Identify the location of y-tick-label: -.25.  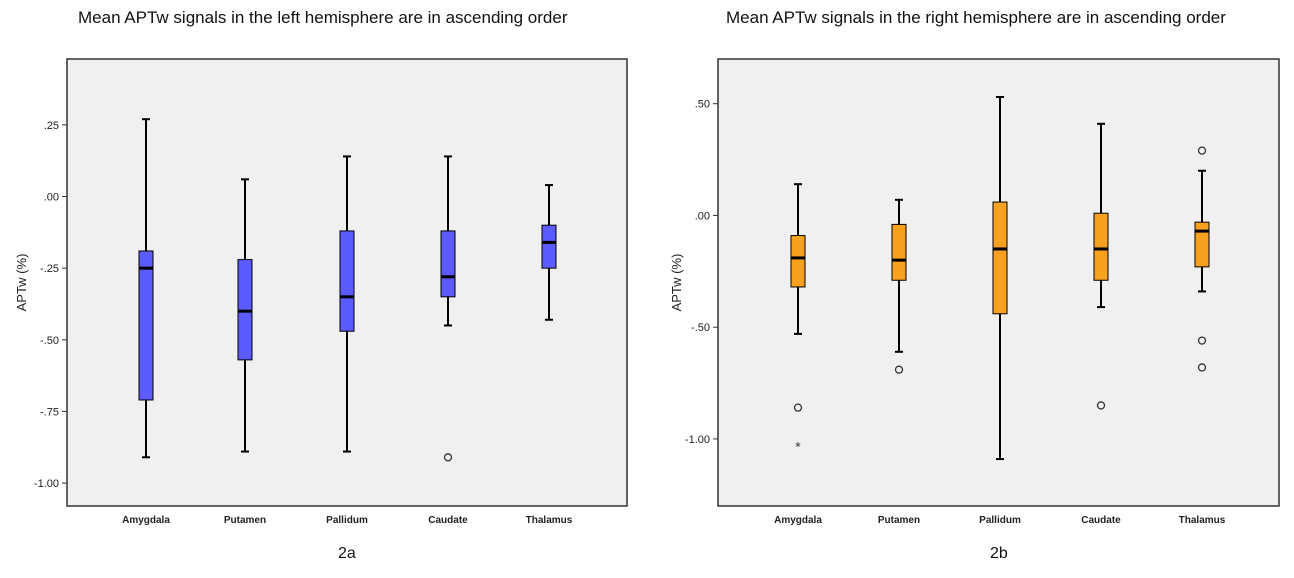
(49, 269).